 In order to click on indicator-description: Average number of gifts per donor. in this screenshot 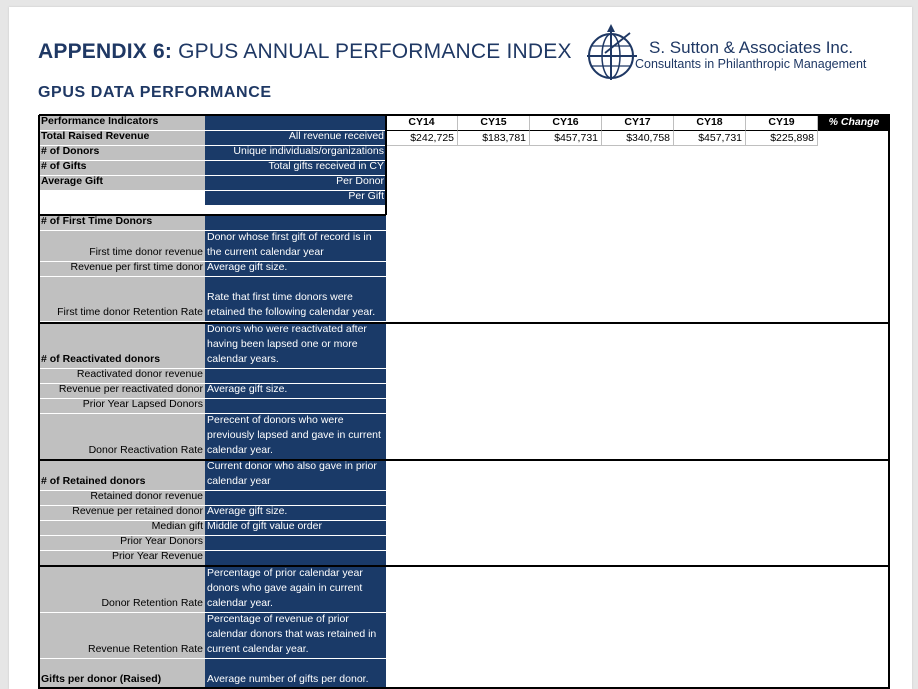, I will do `click(295, 674)`.